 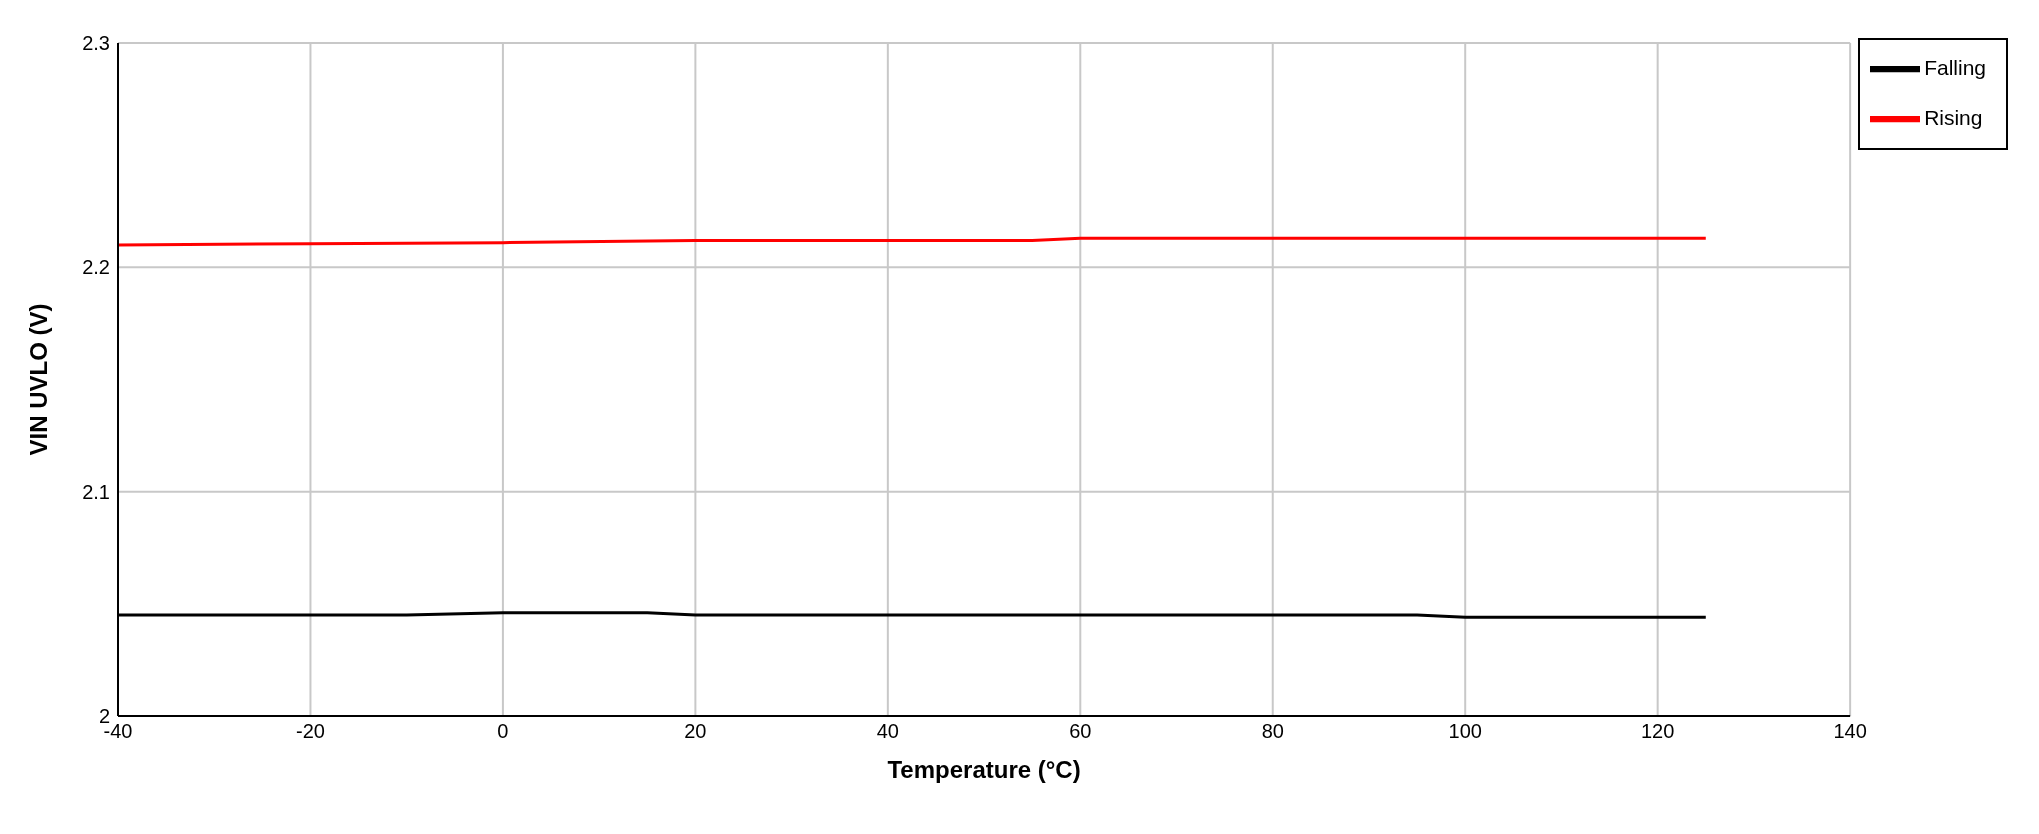 What do you see at coordinates (1080, 731) in the screenshot?
I see `x-tick-label: 60` at bounding box center [1080, 731].